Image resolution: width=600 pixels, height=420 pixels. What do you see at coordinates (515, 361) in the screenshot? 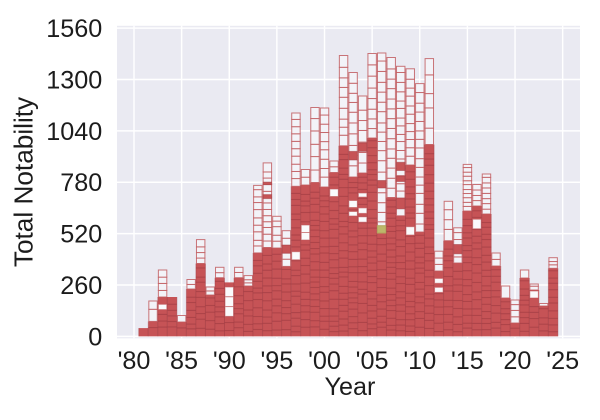
I see `svg-text: '20` at bounding box center [515, 361].